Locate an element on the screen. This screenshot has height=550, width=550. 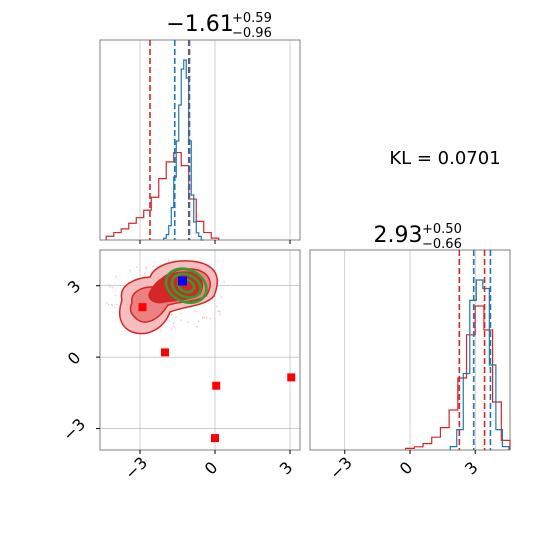
y-tick-labels: −3 0 3 is located at coordinates (74, 361).